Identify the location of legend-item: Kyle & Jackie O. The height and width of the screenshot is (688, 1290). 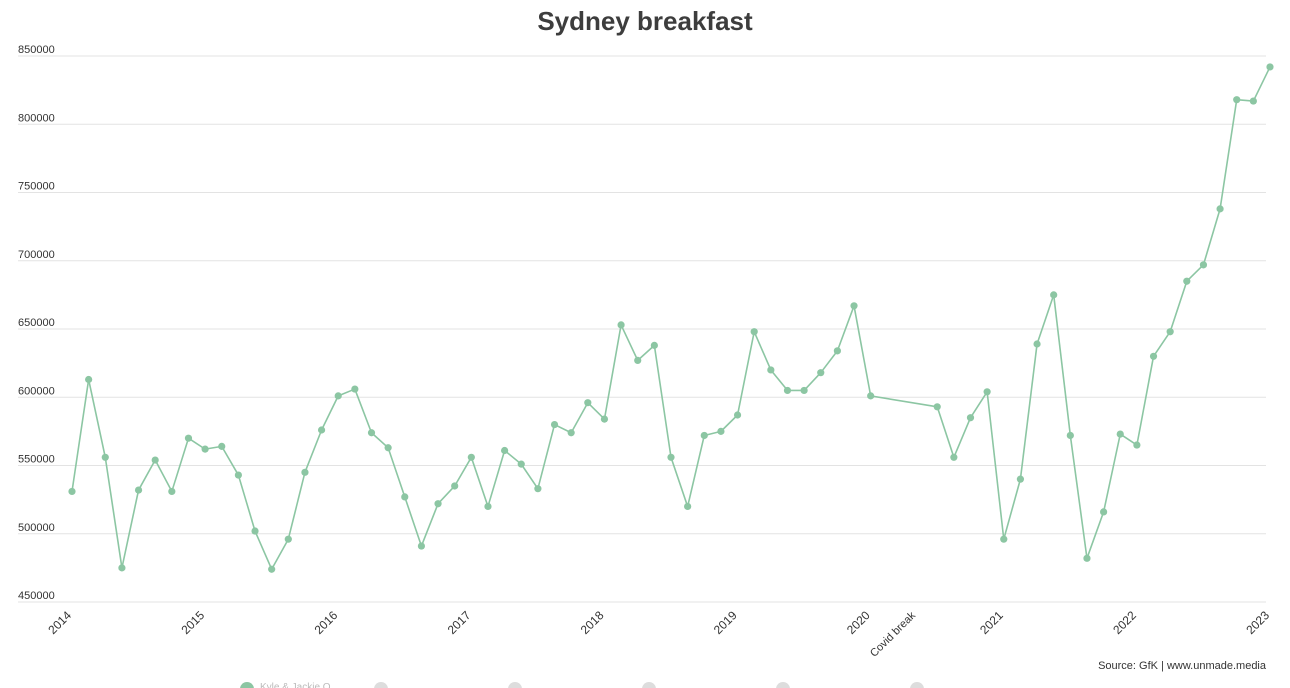
(307, 682).